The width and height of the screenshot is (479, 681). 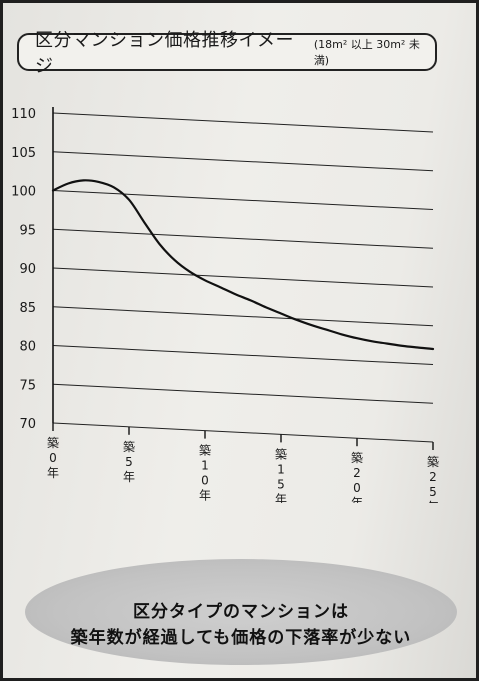 What do you see at coordinates (27, 347) in the screenshot?
I see `y-tick-label-80: 80` at bounding box center [27, 347].